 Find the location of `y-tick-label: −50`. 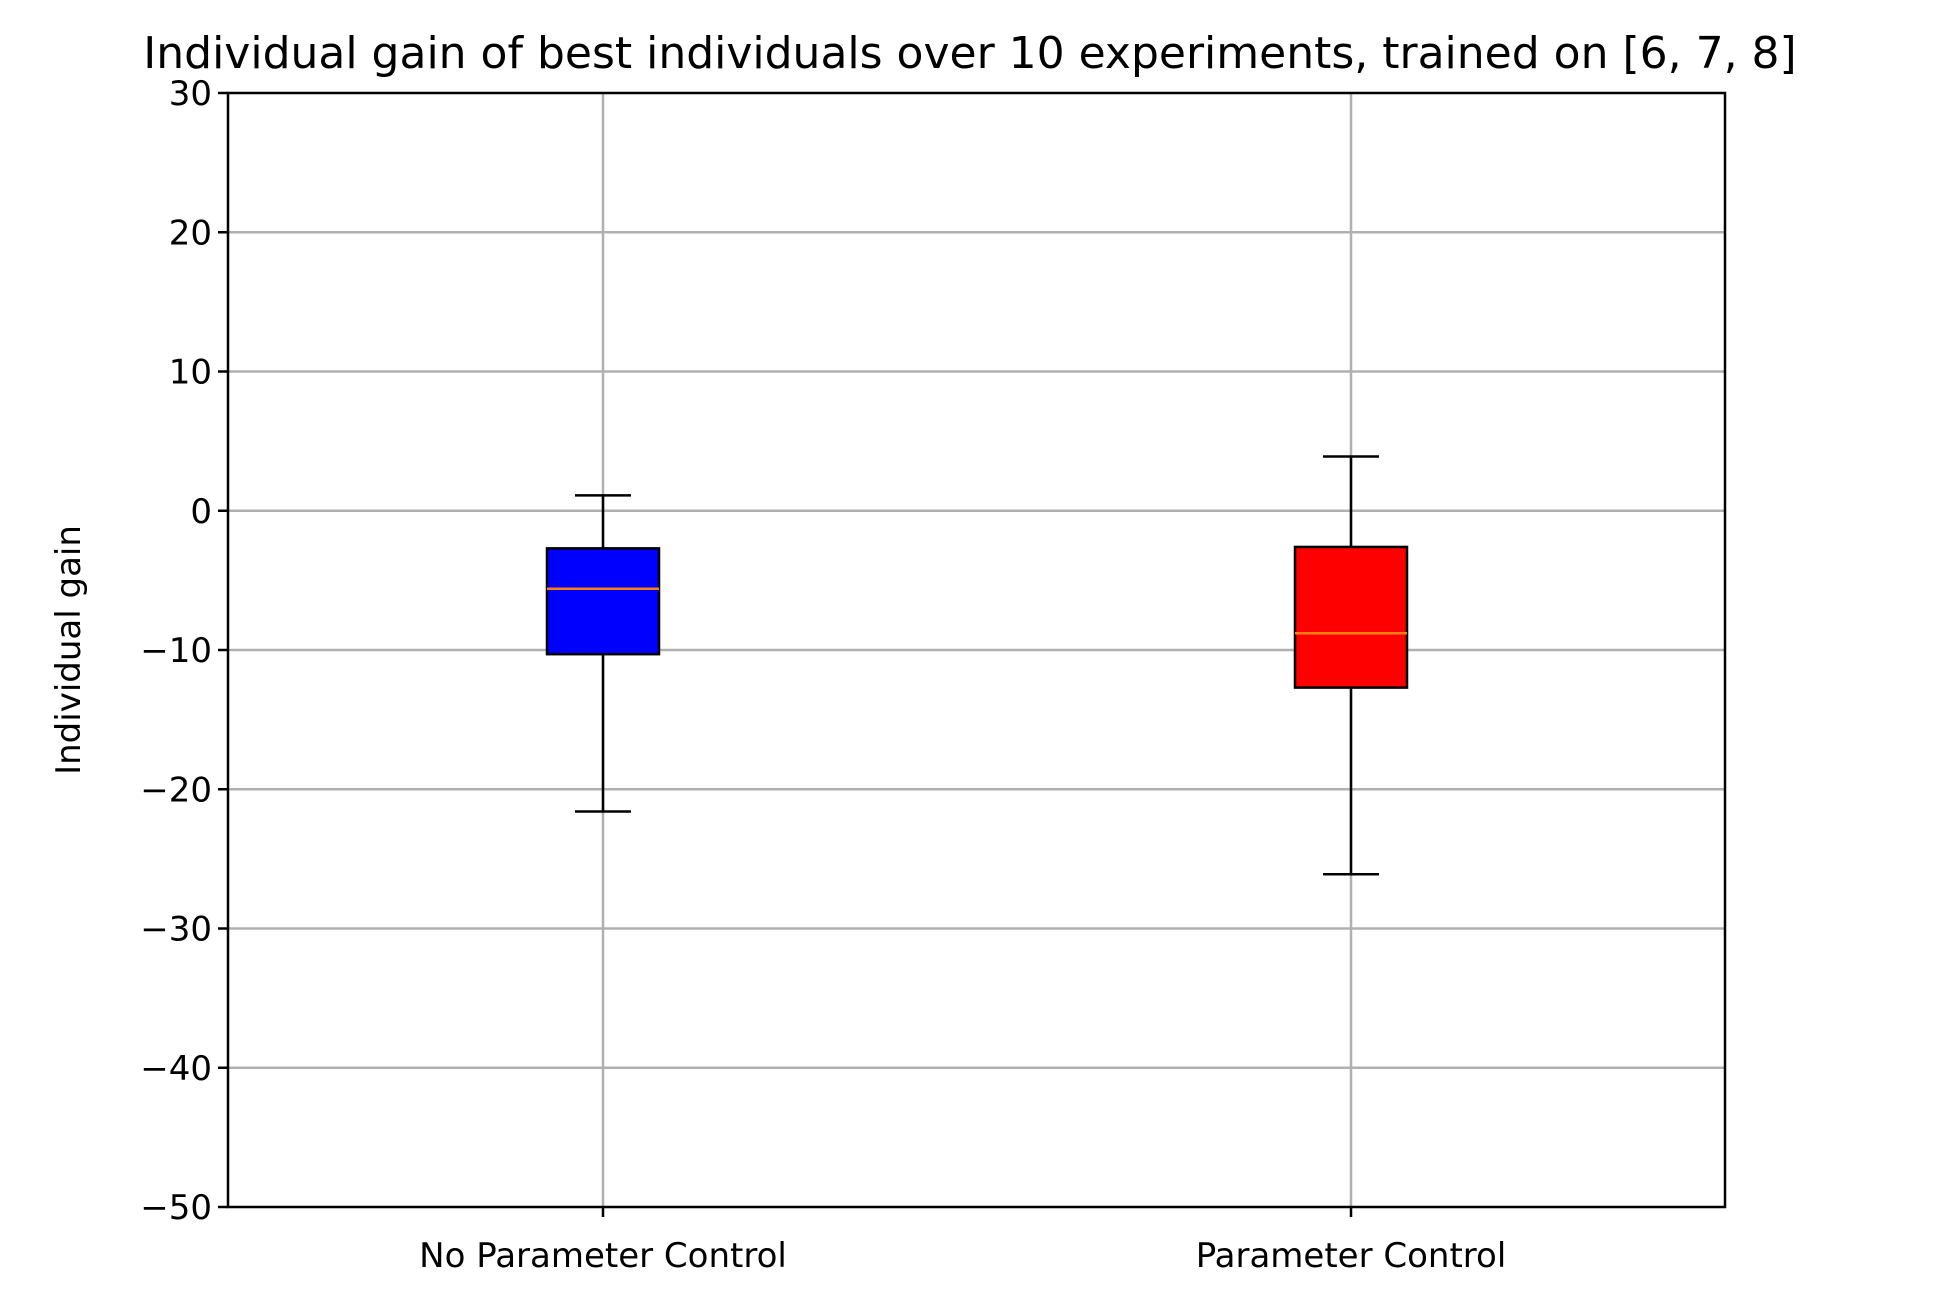

y-tick-label: −50 is located at coordinates (176, 1208).